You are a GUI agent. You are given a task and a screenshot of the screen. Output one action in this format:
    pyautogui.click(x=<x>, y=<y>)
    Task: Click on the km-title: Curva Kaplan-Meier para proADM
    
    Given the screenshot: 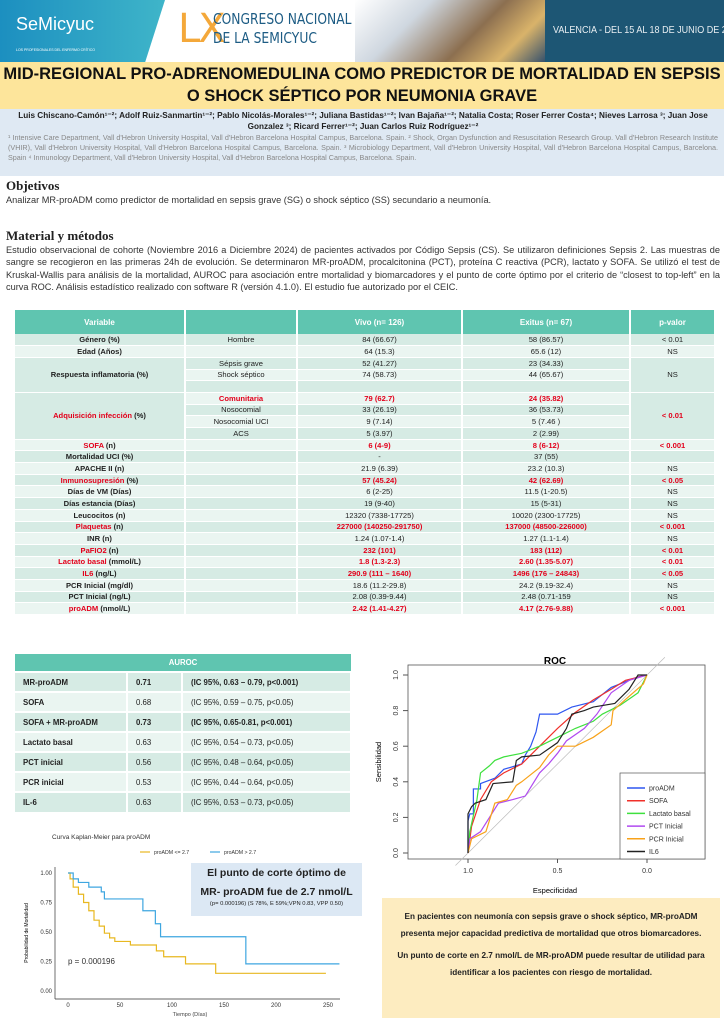 What is the action you would take?
    pyautogui.click(x=101, y=837)
    